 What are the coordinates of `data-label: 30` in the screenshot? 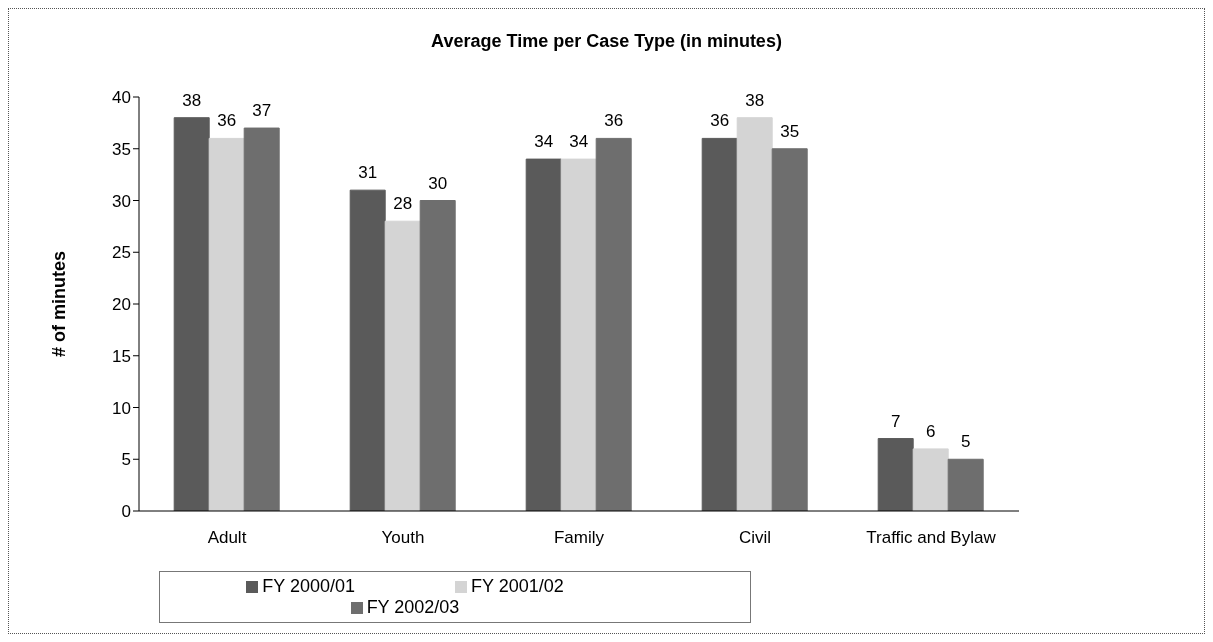 It's located at (438, 183).